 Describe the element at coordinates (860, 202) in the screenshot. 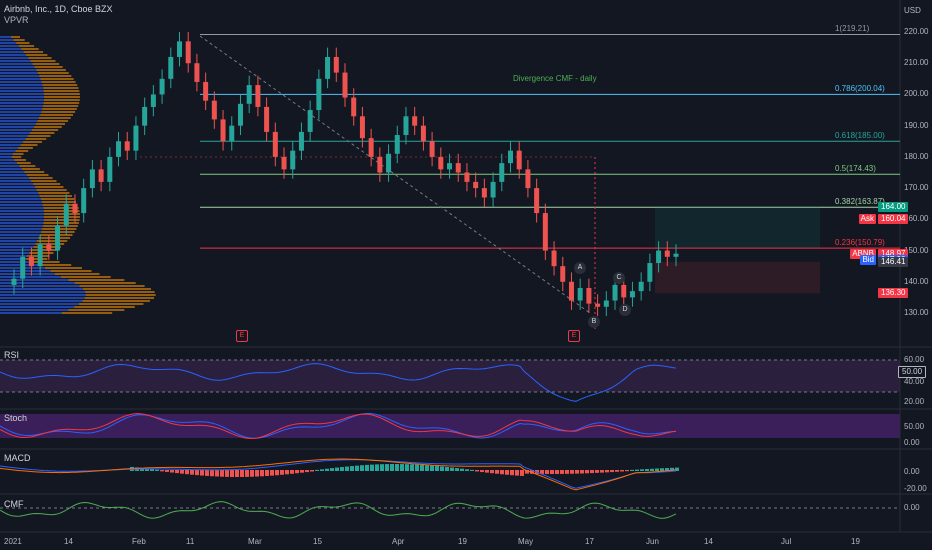

I see `fib-level-label: 0.382(163.87)` at that location.